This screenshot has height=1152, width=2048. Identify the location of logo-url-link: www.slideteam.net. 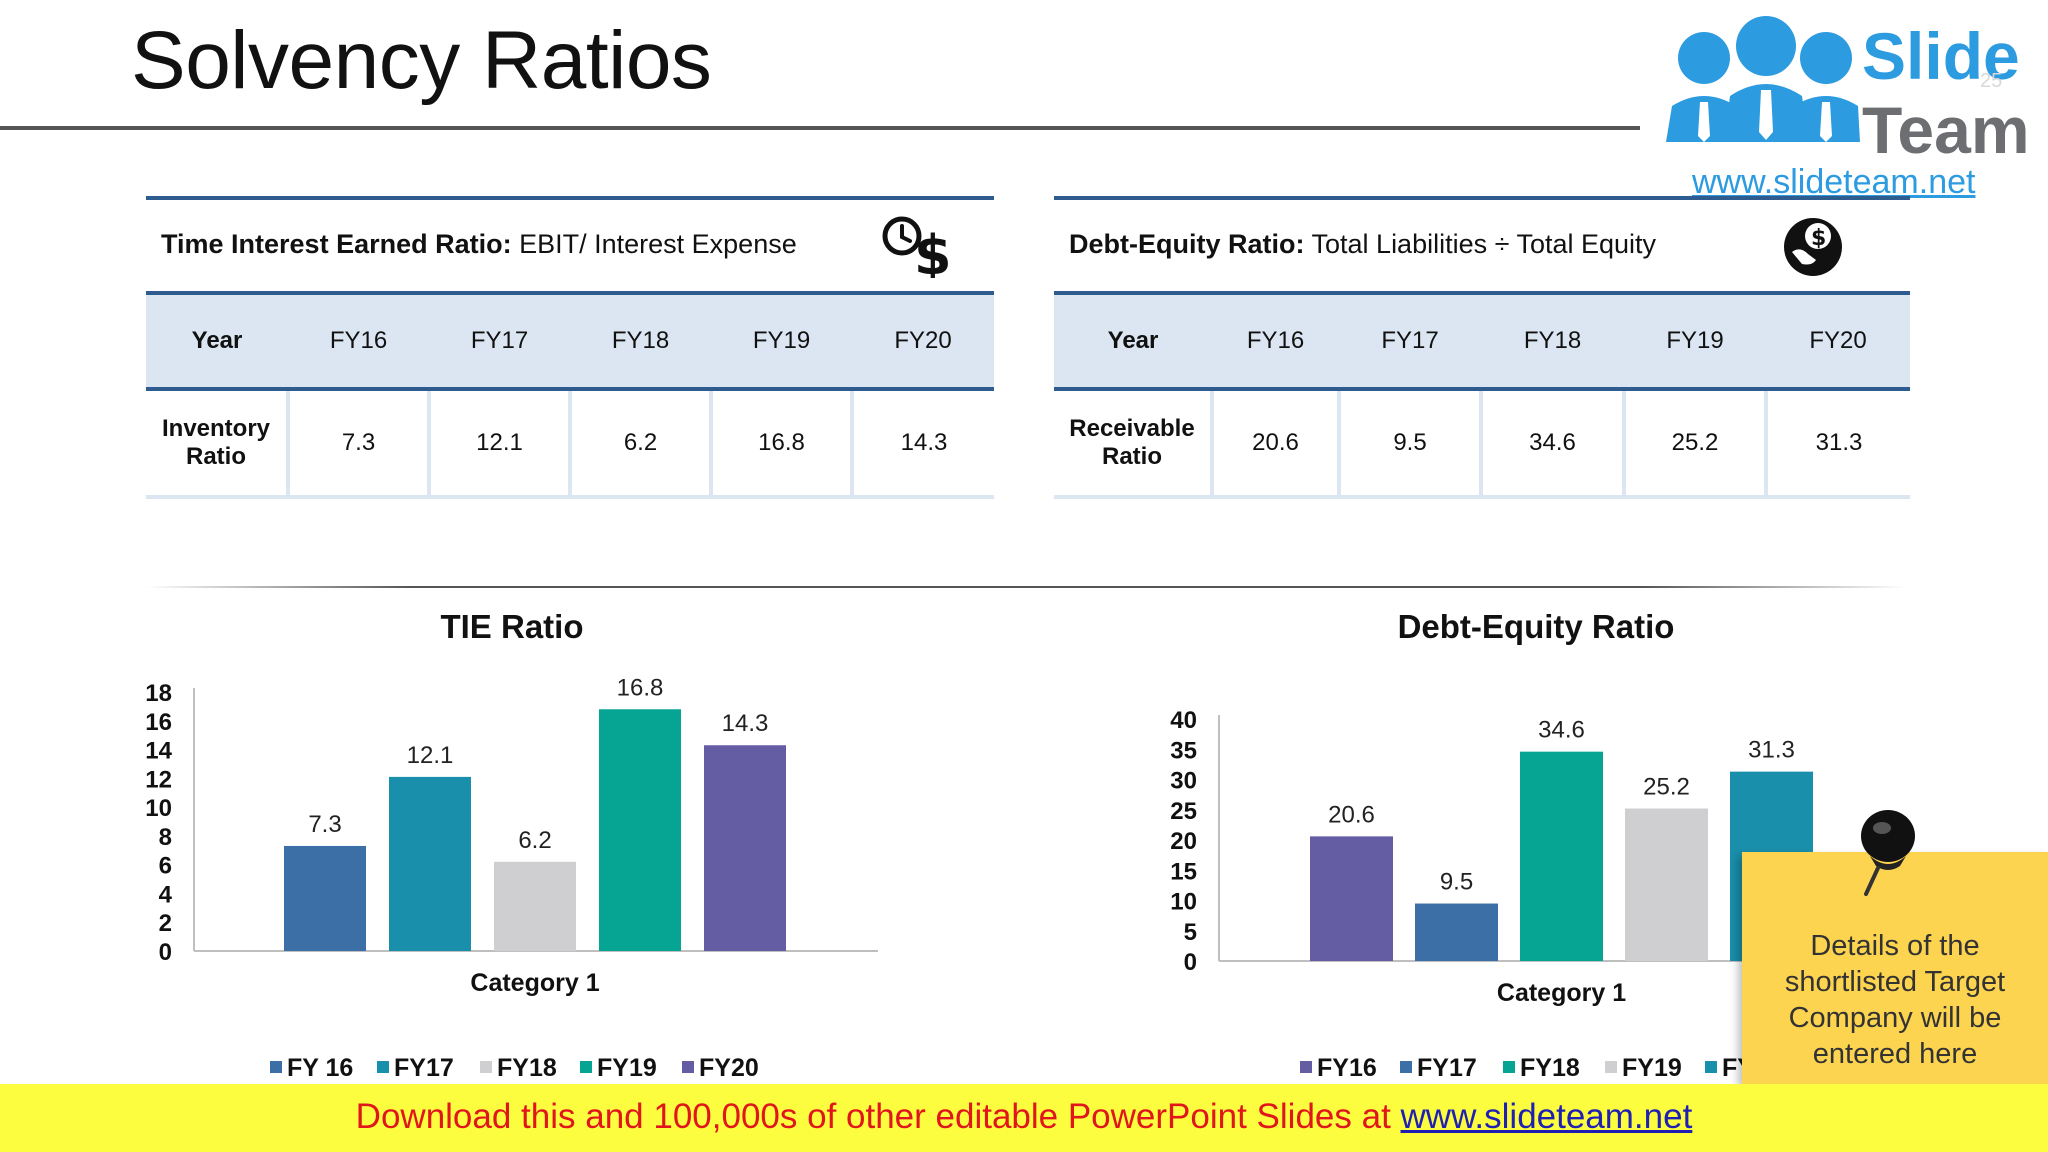
(1834, 182).